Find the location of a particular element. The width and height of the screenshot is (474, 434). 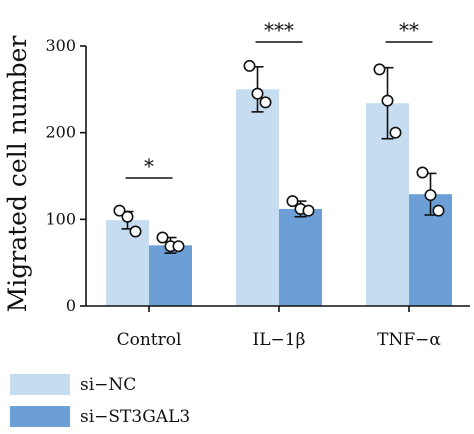

legend-label-1: si−ST3GAL3 is located at coordinates (135, 417).